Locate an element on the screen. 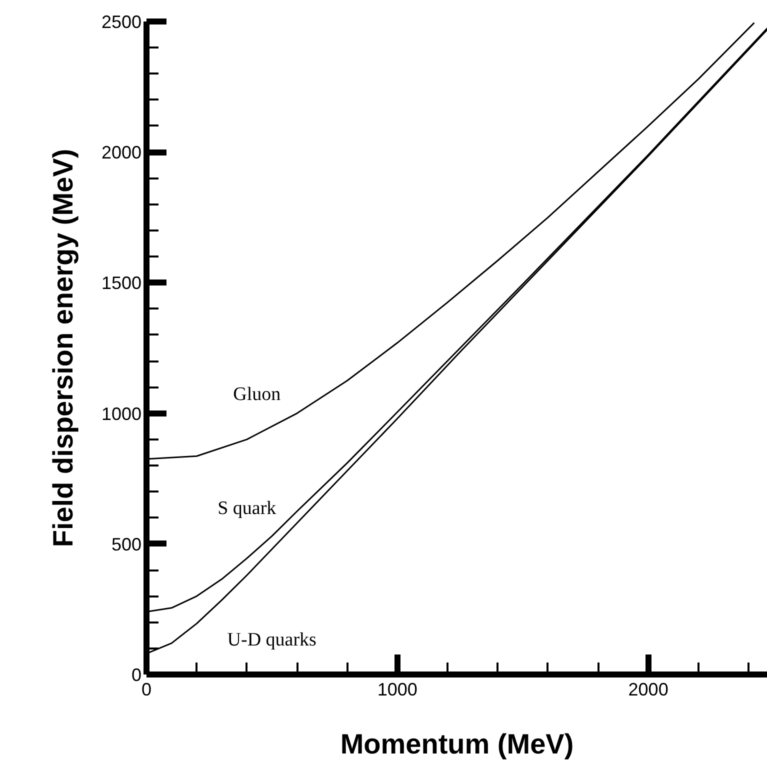 Image resolution: width=767 pixels, height=774 pixels. y-tick-label: 1000 is located at coordinates (121, 414).